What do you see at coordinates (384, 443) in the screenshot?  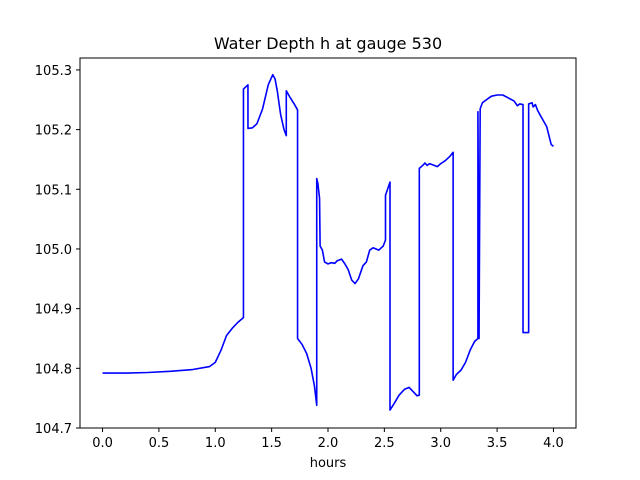 I see `x-tick-label: 2.5` at bounding box center [384, 443].